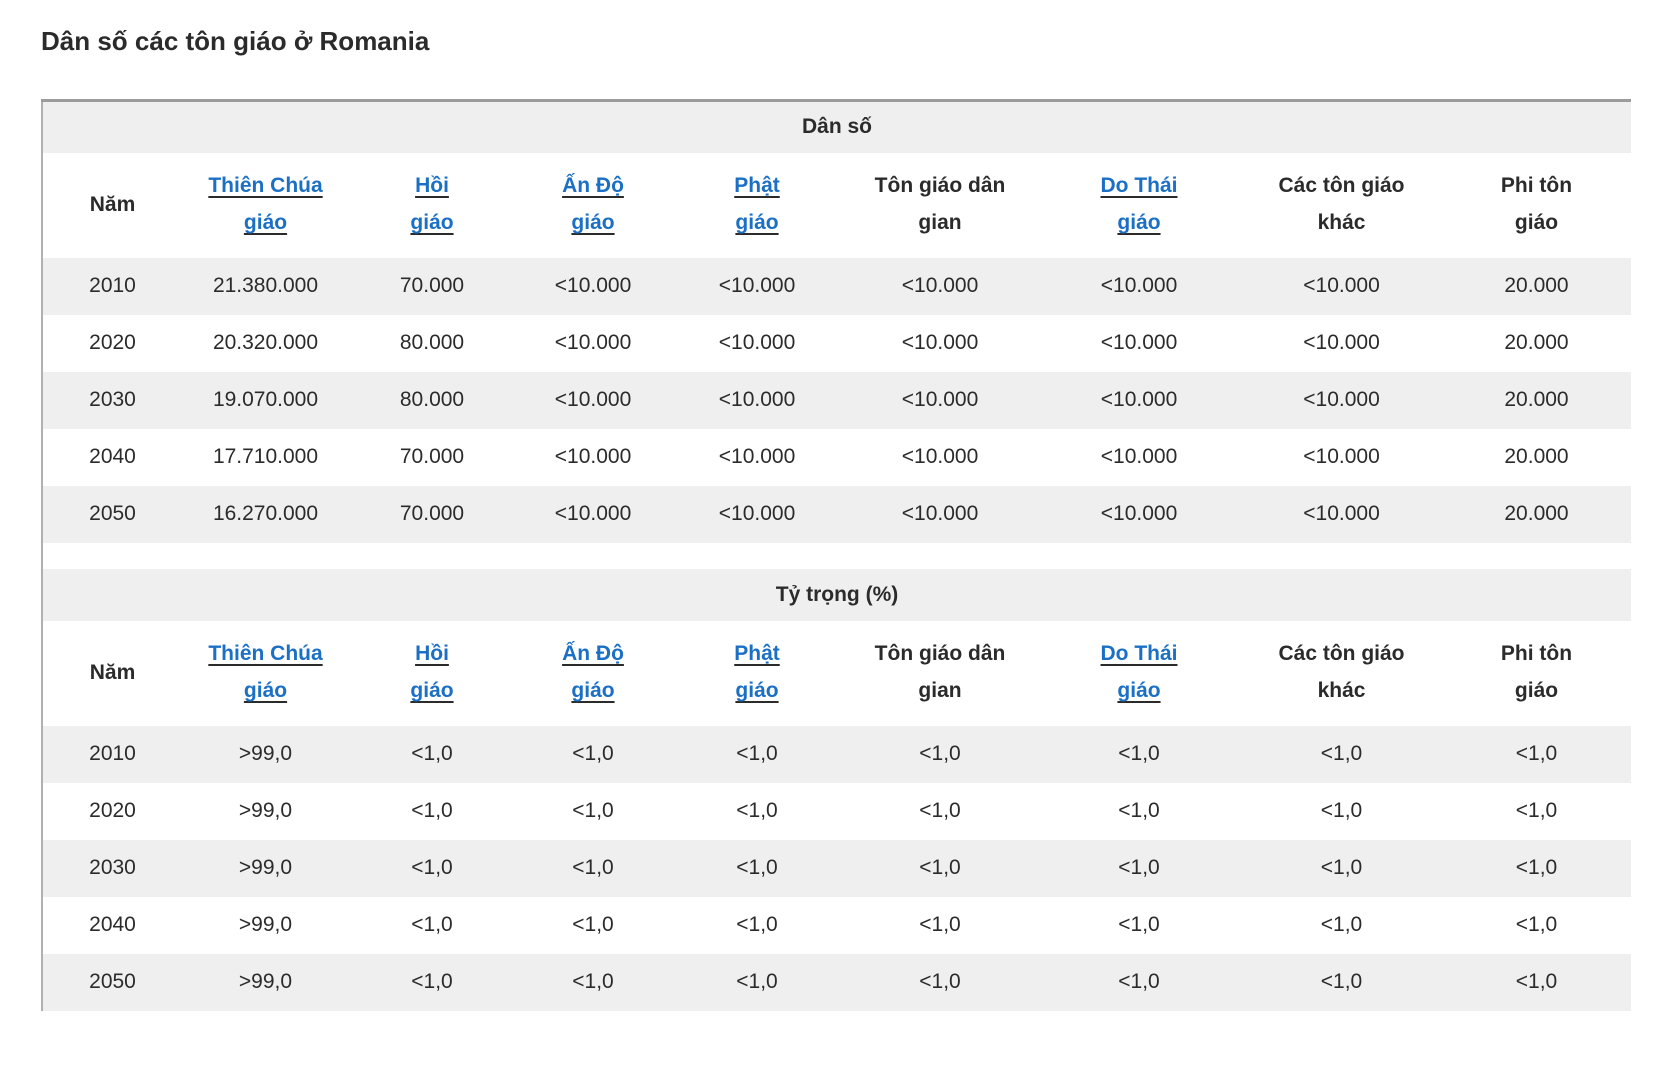 The image size is (1677, 1081). What do you see at coordinates (265, 400) in the screenshot?
I see `value-cell-thien-chua-giao: 19.070.000` at bounding box center [265, 400].